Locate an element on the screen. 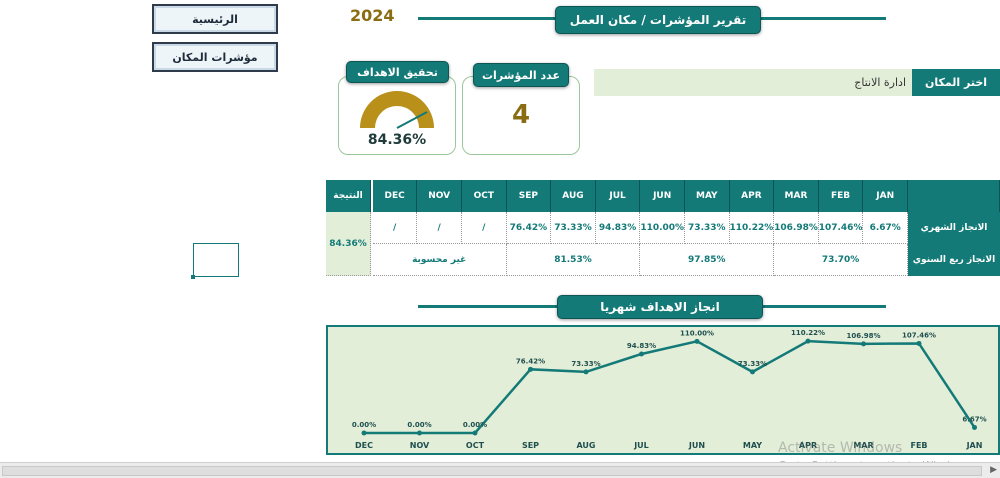 The height and width of the screenshot is (478, 1000). selected-cell is located at coordinates (215, 261).